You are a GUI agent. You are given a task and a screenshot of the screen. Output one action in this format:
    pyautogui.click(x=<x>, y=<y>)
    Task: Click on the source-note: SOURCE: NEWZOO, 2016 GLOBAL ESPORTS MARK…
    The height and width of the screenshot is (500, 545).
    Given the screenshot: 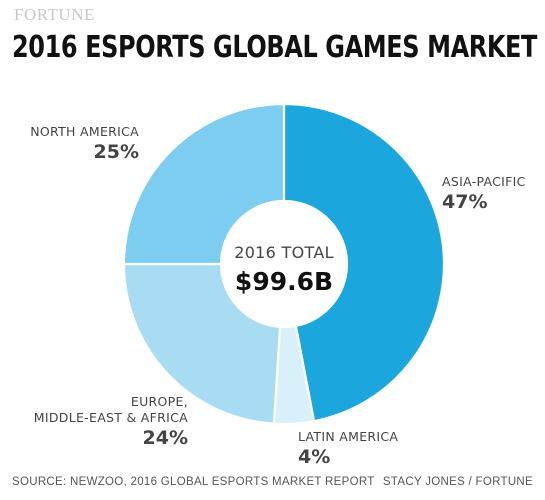 What is the action you would take?
    pyautogui.click(x=193, y=482)
    